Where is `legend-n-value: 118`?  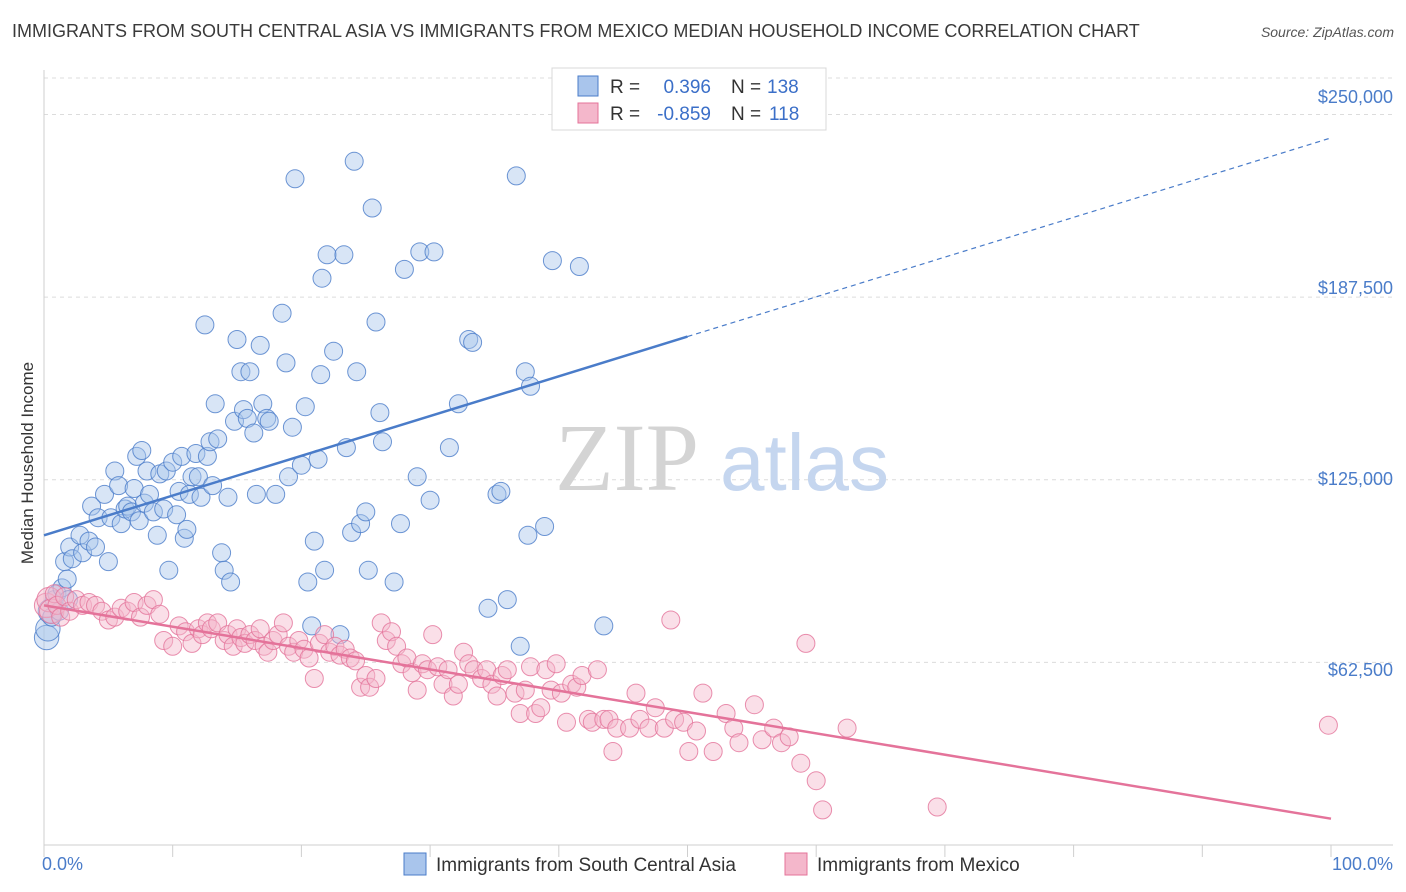 legend-n-value: 118 is located at coordinates (784, 114).